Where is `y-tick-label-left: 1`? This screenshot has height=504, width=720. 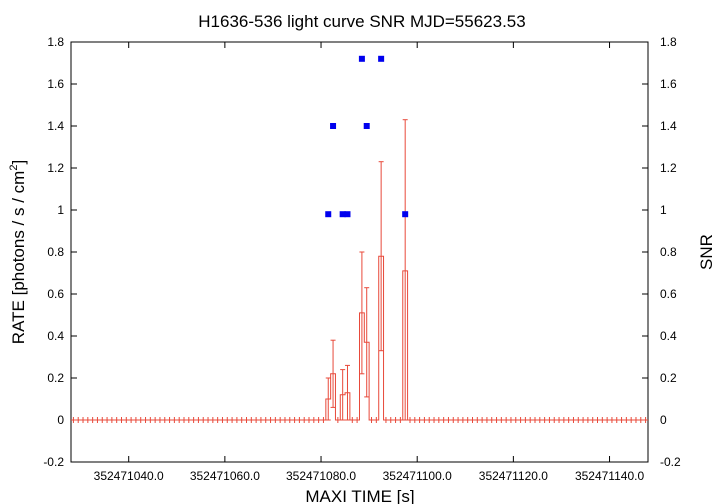
y-tick-label-left: 1 is located at coordinates (60, 210).